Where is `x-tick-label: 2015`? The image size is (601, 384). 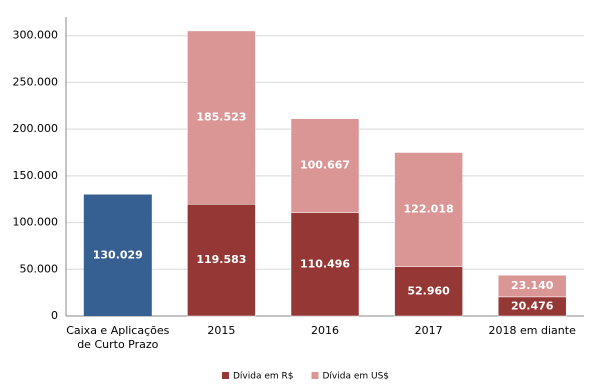
x-tick-label: 2015 is located at coordinates (221, 330).